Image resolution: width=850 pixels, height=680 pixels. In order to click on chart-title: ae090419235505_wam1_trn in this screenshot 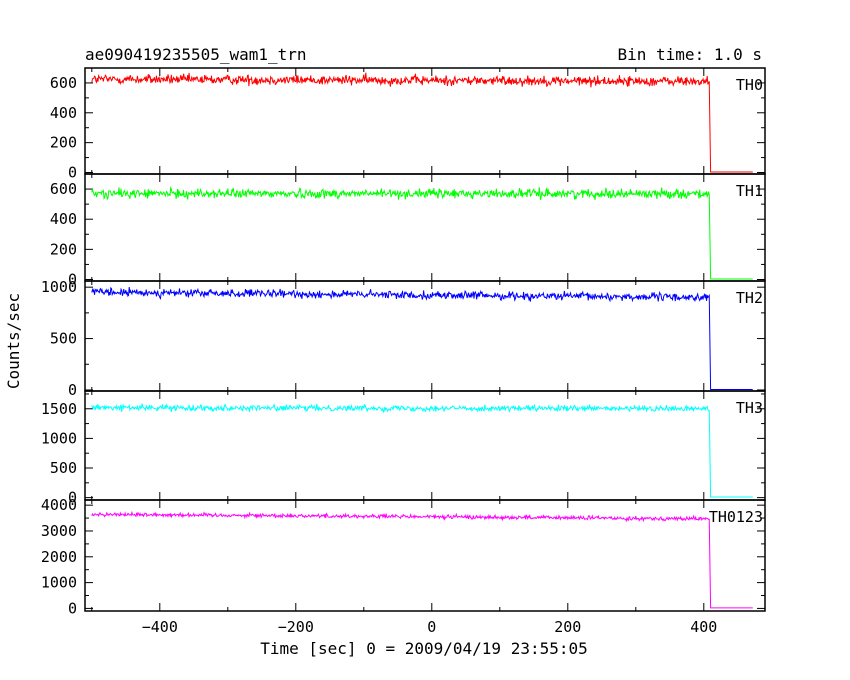, I will do `click(196, 54)`.